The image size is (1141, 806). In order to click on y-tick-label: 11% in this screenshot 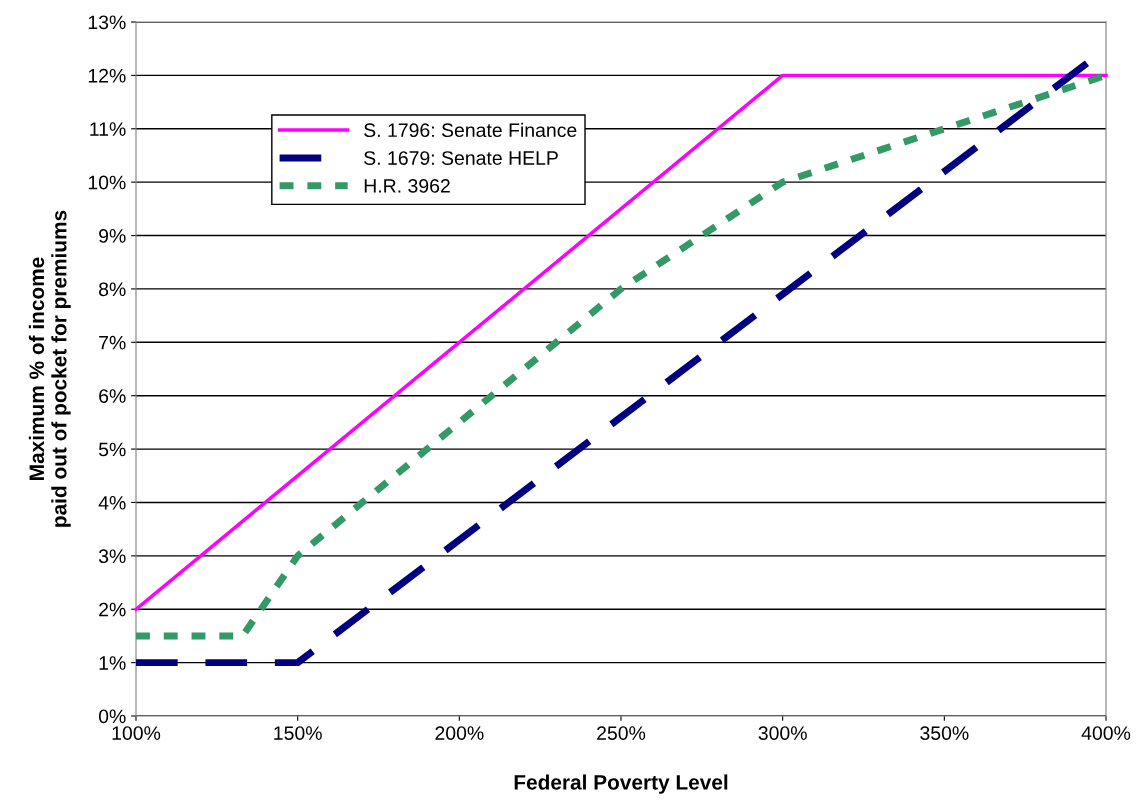, I will do `click(108, 129)`.